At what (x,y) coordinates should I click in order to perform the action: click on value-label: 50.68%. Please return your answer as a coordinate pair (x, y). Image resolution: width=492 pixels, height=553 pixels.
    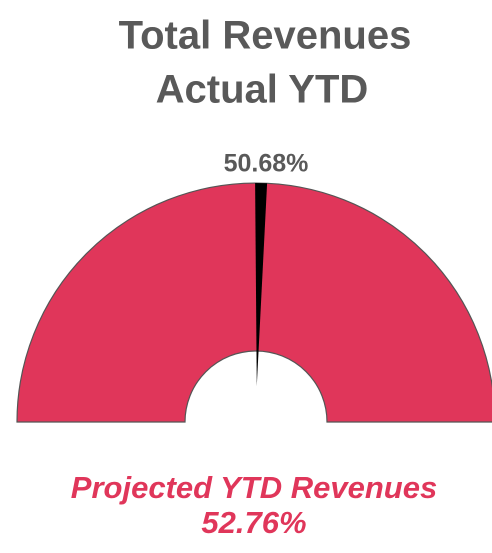
    Looking at the image, I should click on (266, 164).